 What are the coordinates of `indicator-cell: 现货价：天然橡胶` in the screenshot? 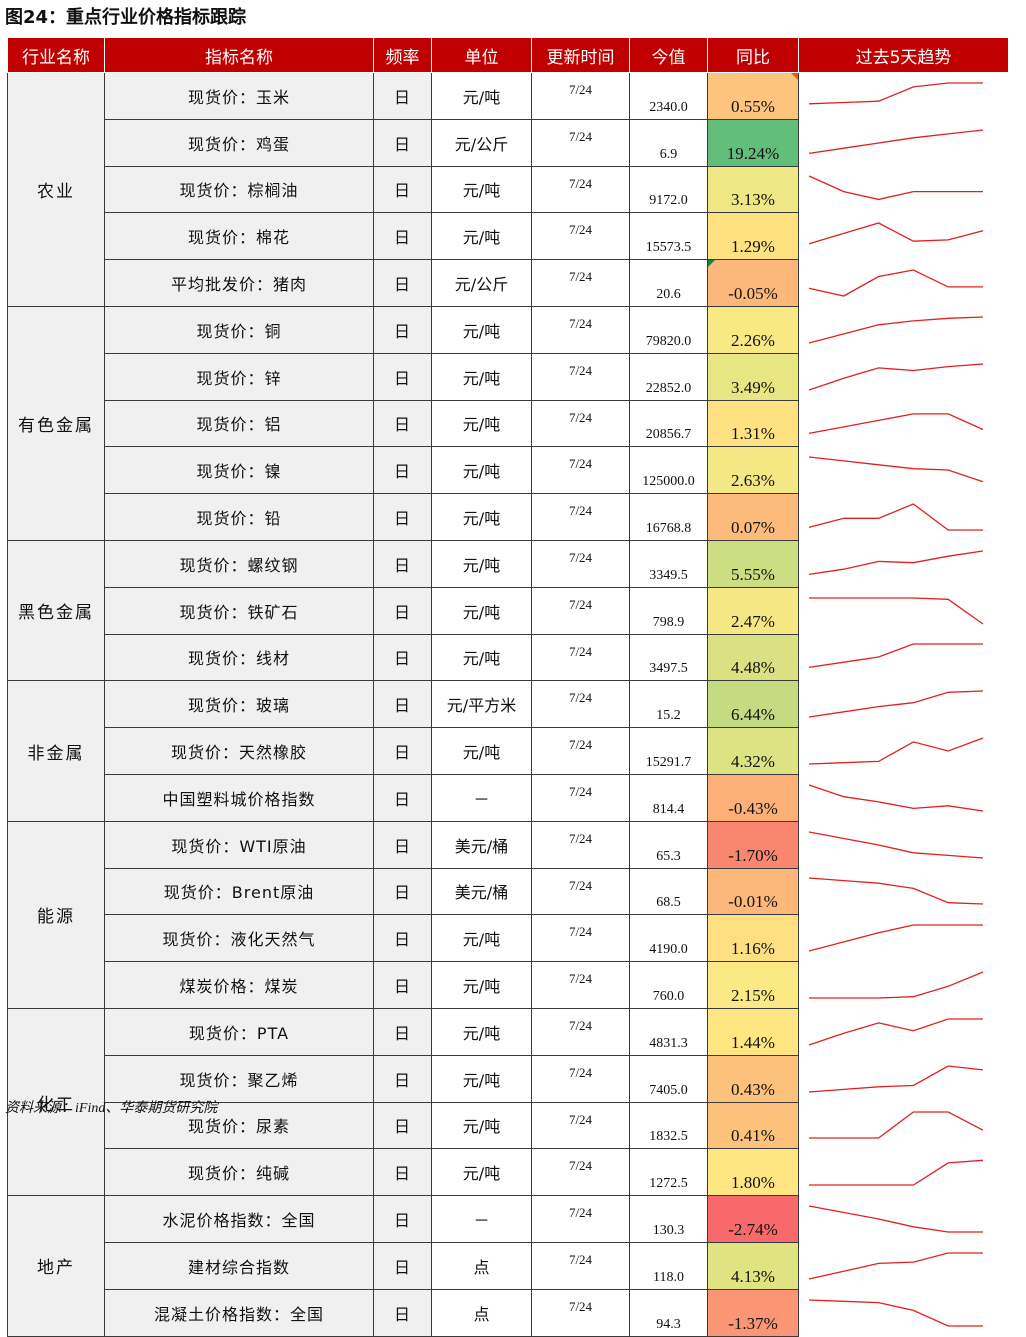 It's located at (239, 751).